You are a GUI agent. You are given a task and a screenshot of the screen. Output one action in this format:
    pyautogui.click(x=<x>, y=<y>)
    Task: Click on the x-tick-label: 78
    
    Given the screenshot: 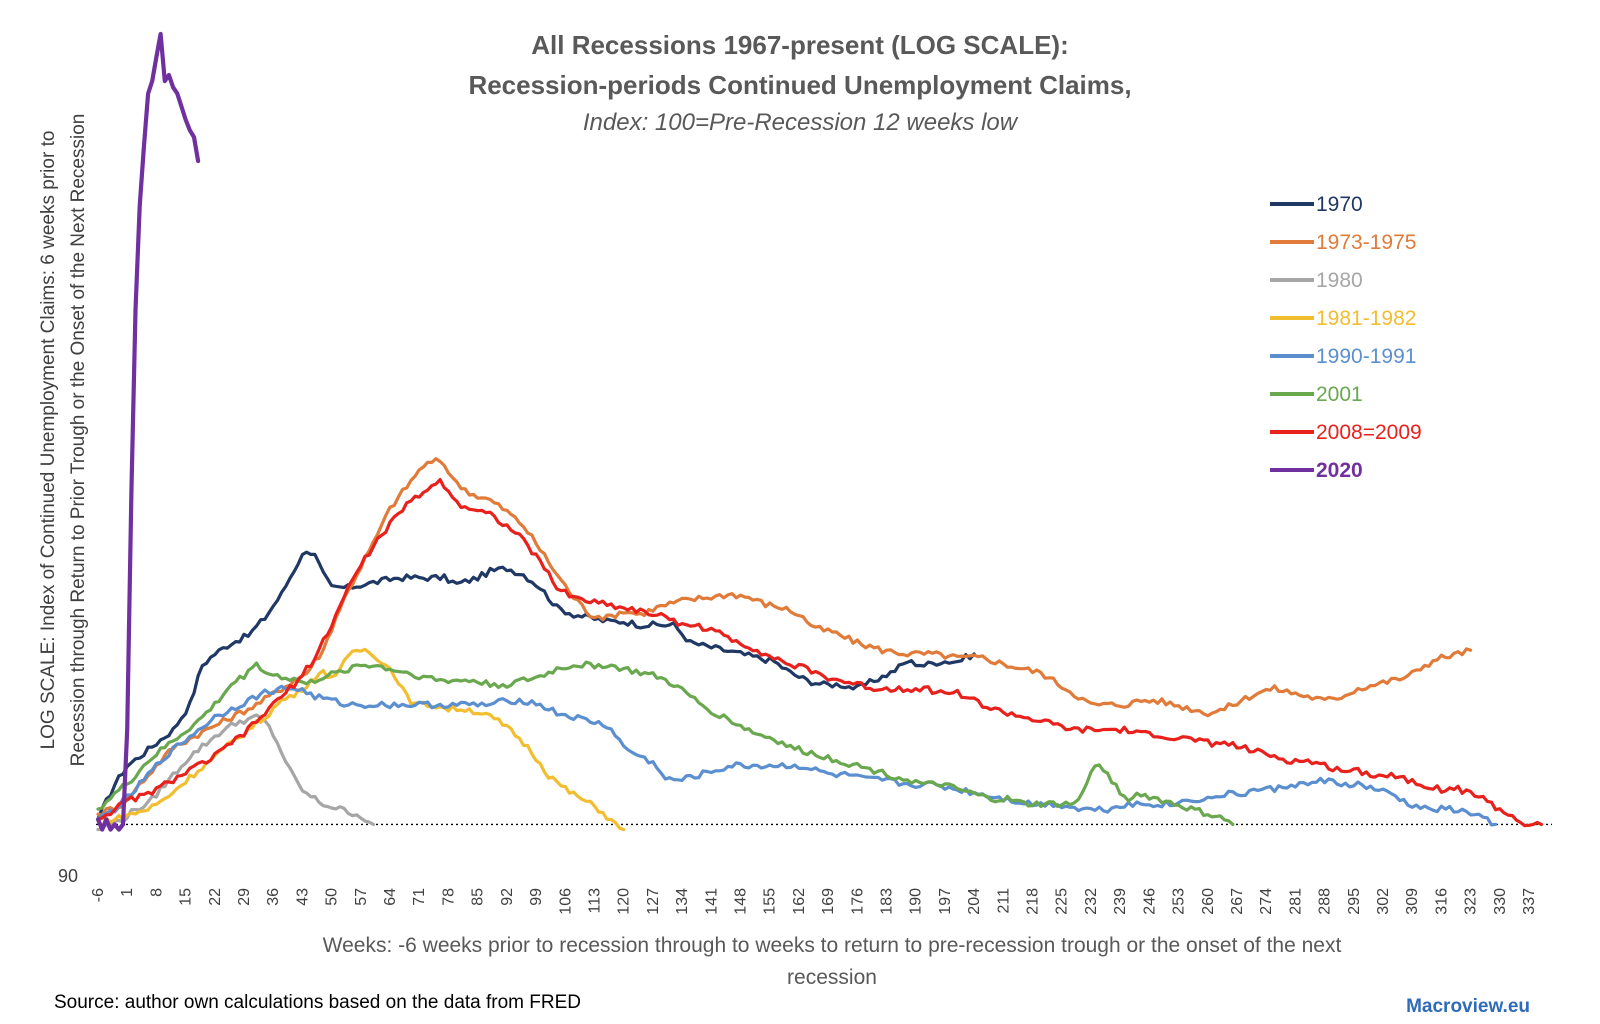 What is the action you would take?
    pyautogui.click(x=448, y=897)
    